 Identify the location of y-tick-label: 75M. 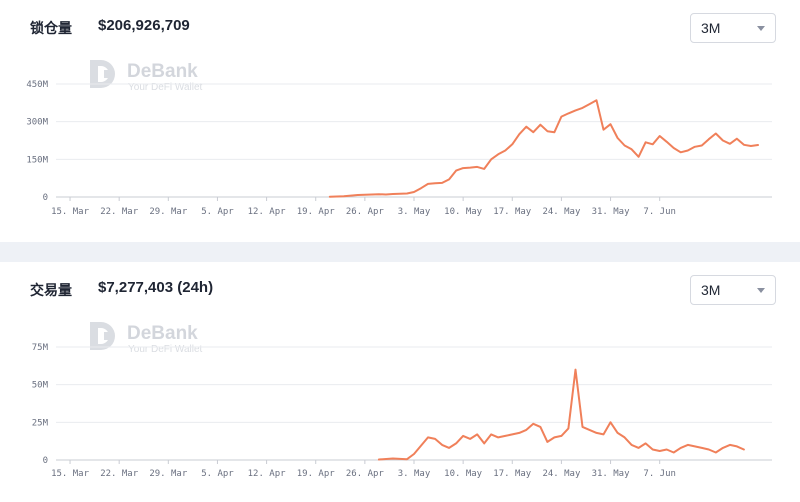
(40, 348).